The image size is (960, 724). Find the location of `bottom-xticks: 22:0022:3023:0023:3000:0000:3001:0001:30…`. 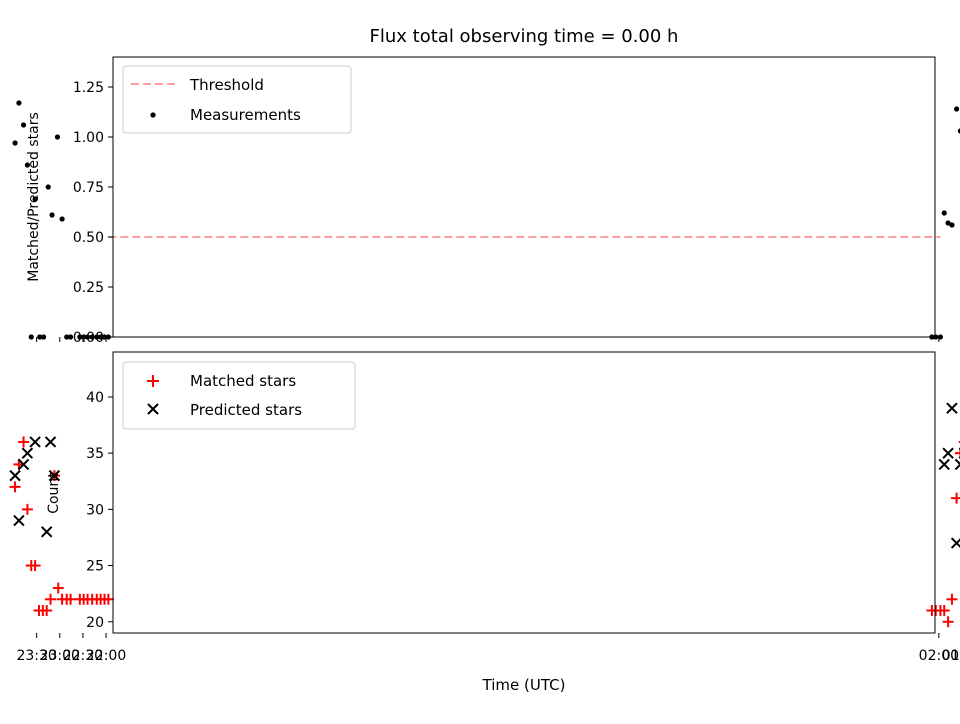

bottom-xticks: 22:0022:3023:0023:3000:0000:3001:0001:30… is located at coordinates (488, 648).